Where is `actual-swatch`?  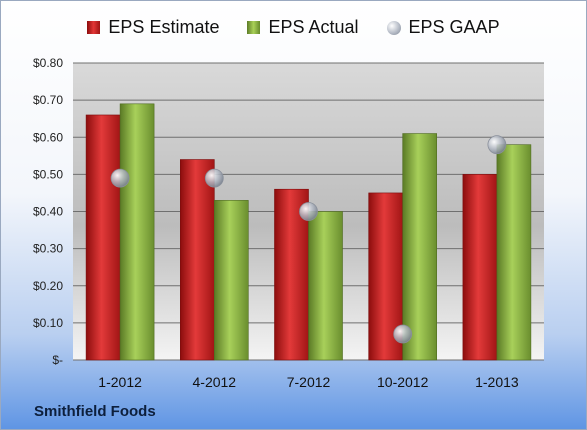 actual-swatch is located at coordinates (254, 27).